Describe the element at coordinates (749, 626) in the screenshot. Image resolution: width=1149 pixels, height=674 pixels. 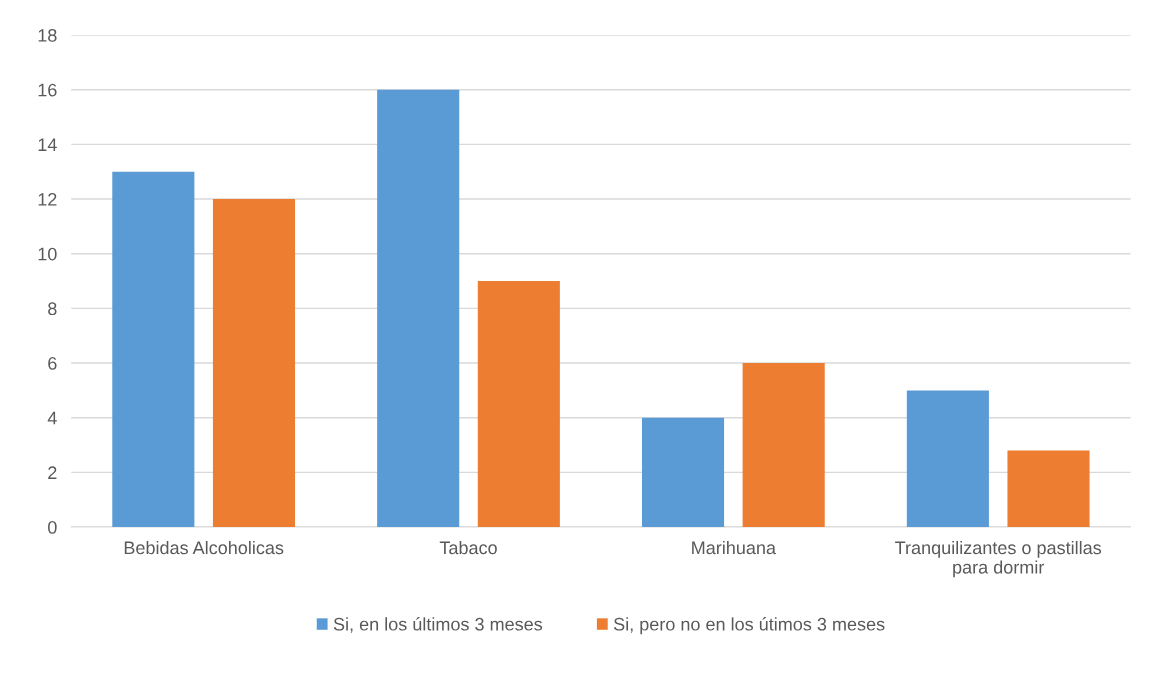
I see `legend-label: Si, pero no en los útimos 3 meses` at that location.